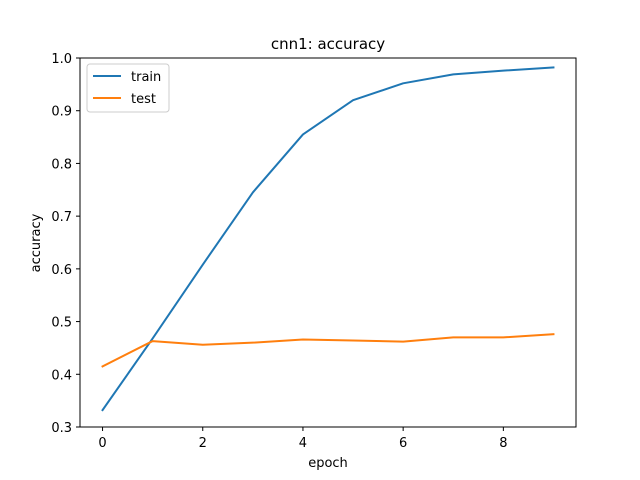 This screenshot has width=640, height=480. What do you see at coordinates (328, 350) in the screenshot?
I see `series-line-test` at bounding box center [328, 350].